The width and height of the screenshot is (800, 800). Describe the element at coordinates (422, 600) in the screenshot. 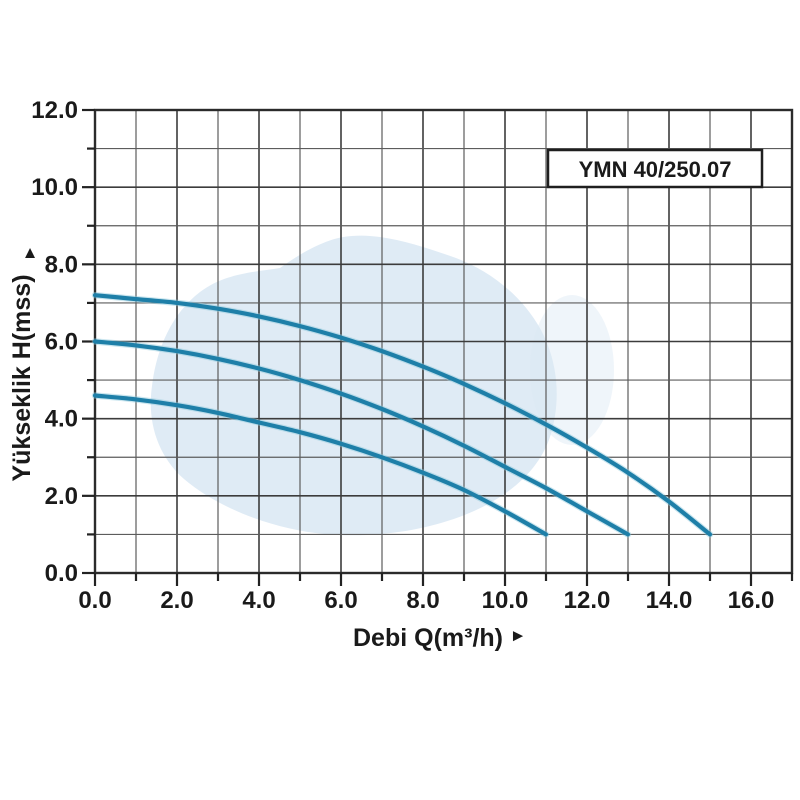

I see `x-tick-label: 8.0` at that location.